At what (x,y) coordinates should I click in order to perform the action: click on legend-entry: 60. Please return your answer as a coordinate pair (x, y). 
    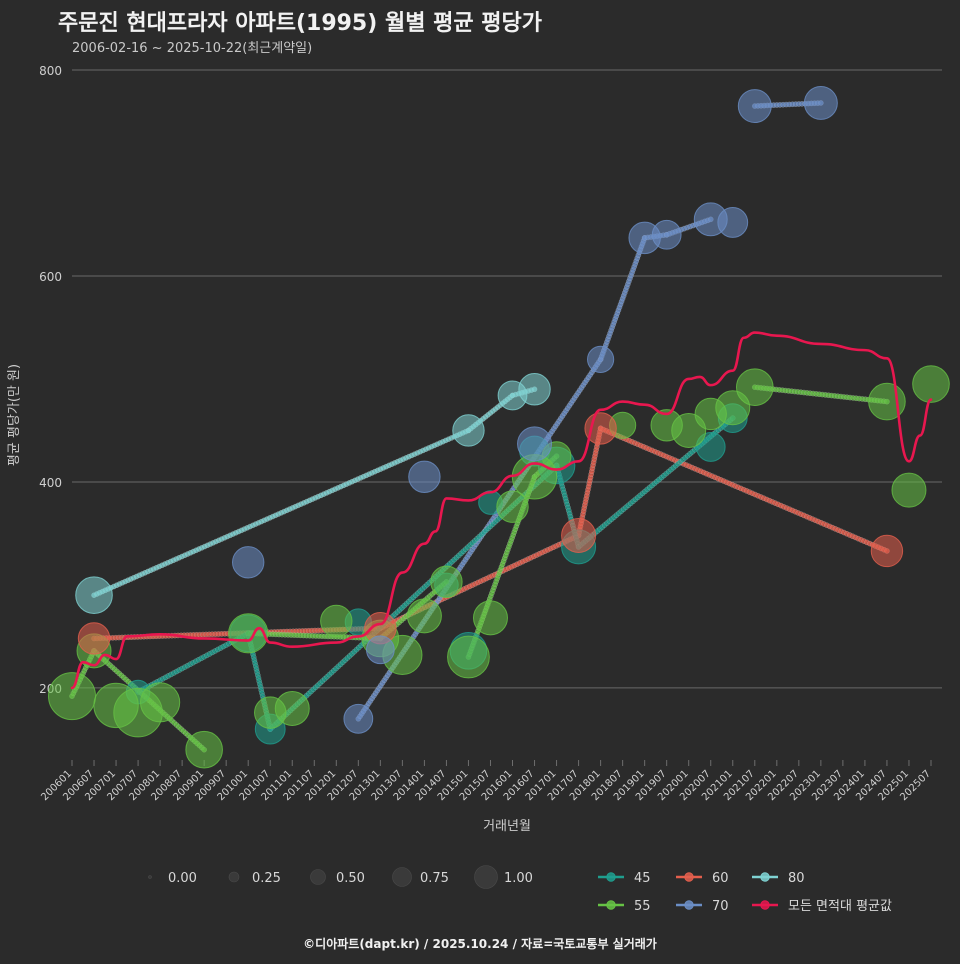
    Looking at the image, I should click on (702, 878).